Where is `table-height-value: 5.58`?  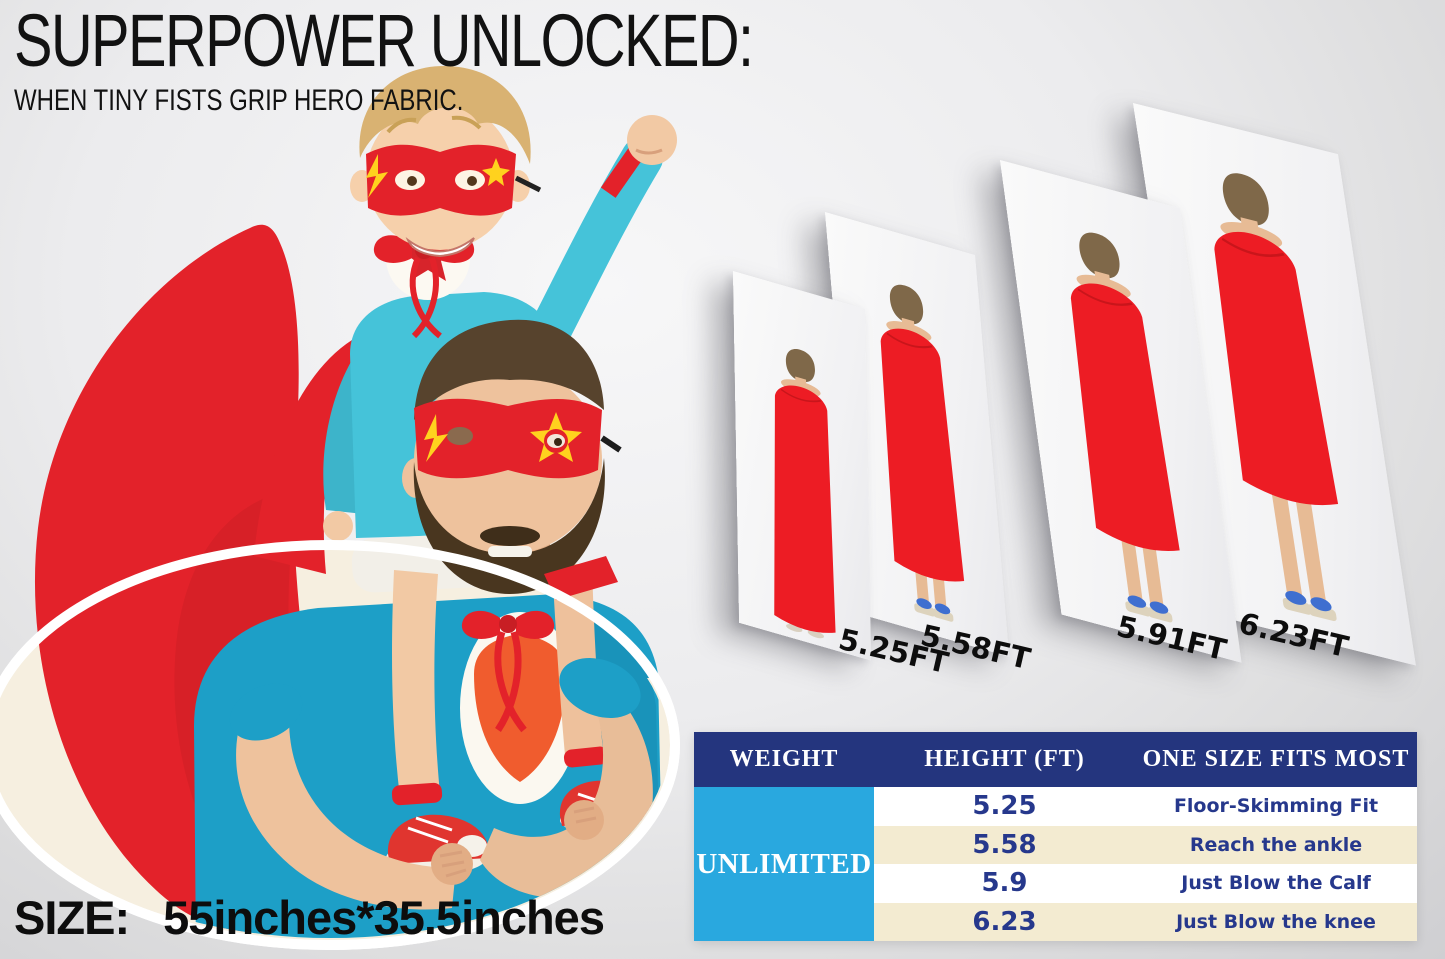
table-height-value: 5.58 is located at coordinates (1004, 844).